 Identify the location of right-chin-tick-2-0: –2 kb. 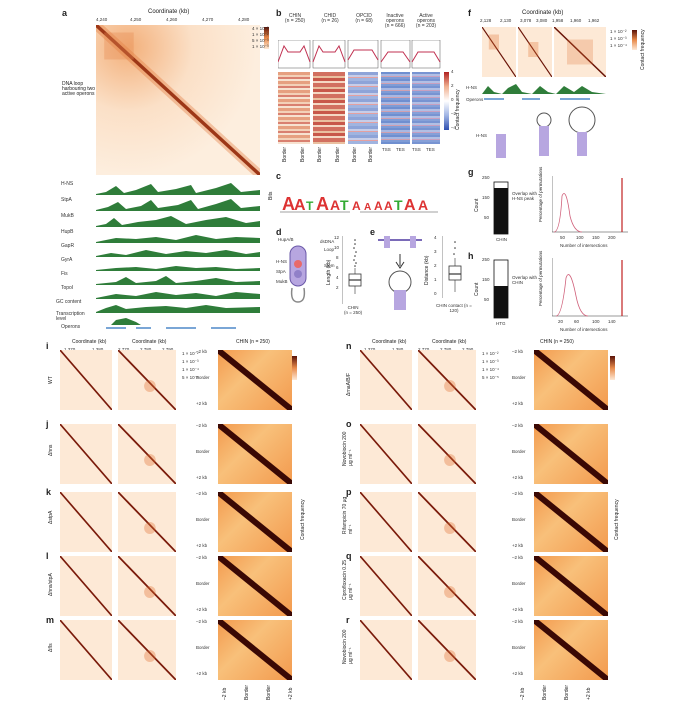
(518, 493).